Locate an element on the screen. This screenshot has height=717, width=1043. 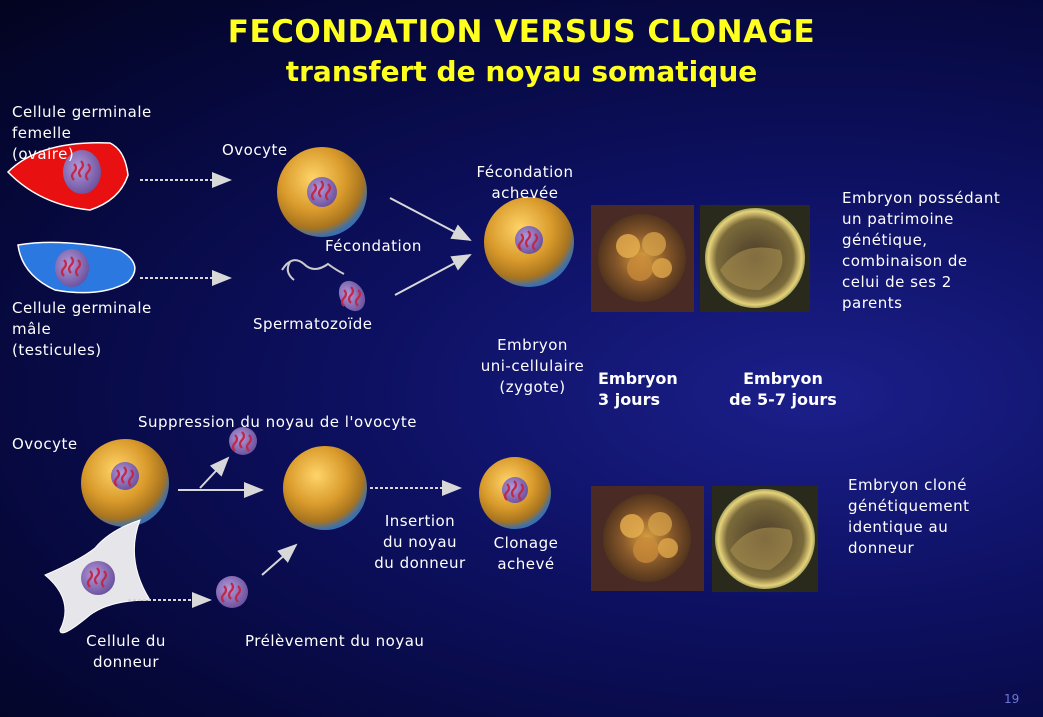
label-embryo-5-7-days: Embryon de 5-7 jours is located at coordinates (783, 389).